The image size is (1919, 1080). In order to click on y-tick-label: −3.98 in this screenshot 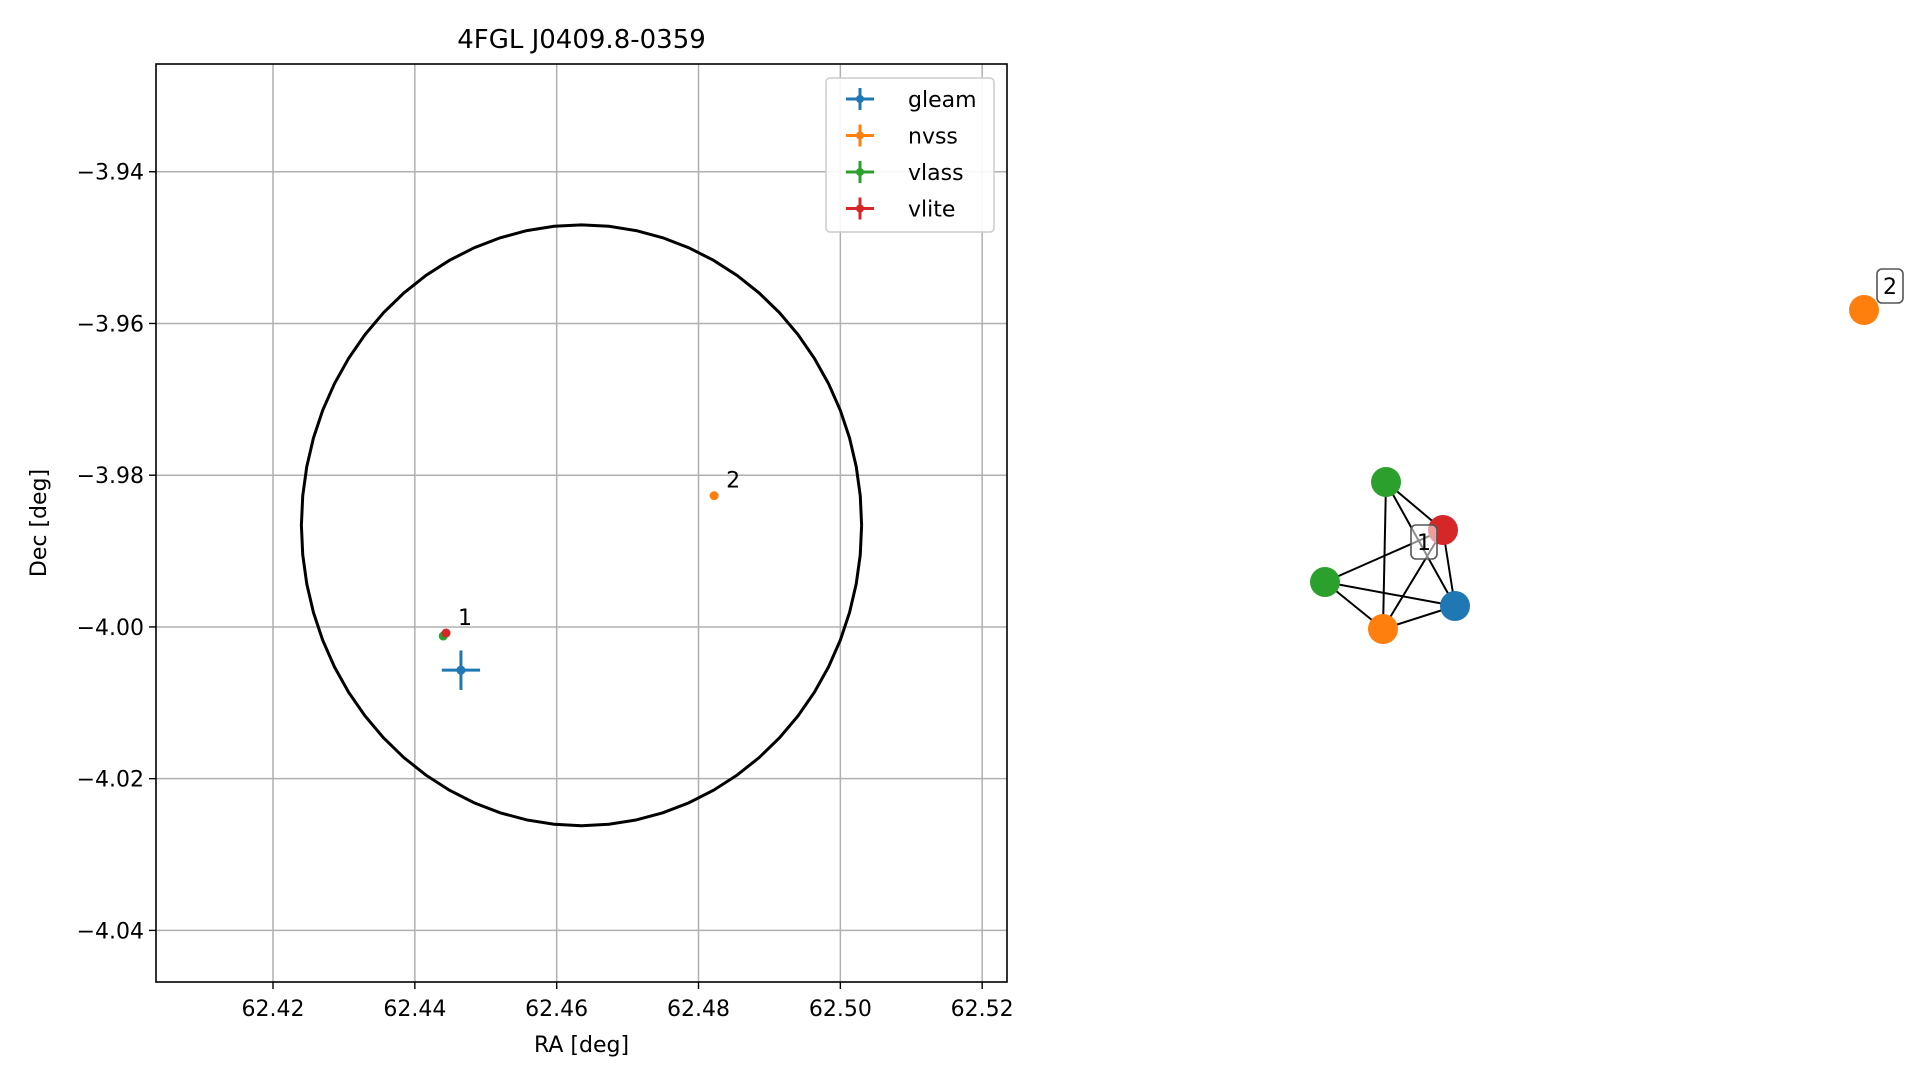, I will do `click(110, 476)`.